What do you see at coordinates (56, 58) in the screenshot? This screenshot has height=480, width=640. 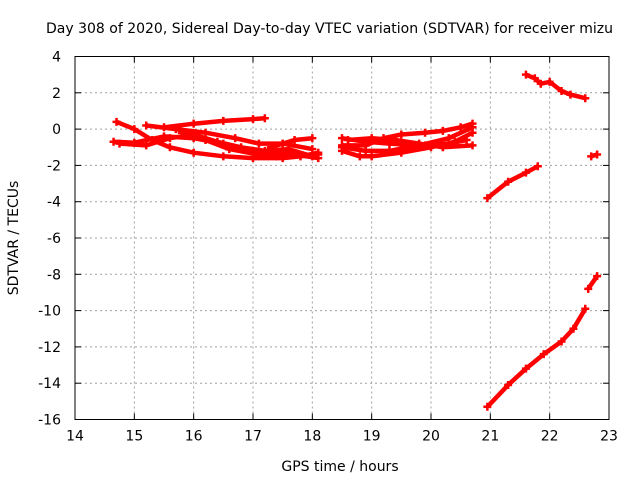 I see `y-tick-label: 4` at bounding box center [56, 58].